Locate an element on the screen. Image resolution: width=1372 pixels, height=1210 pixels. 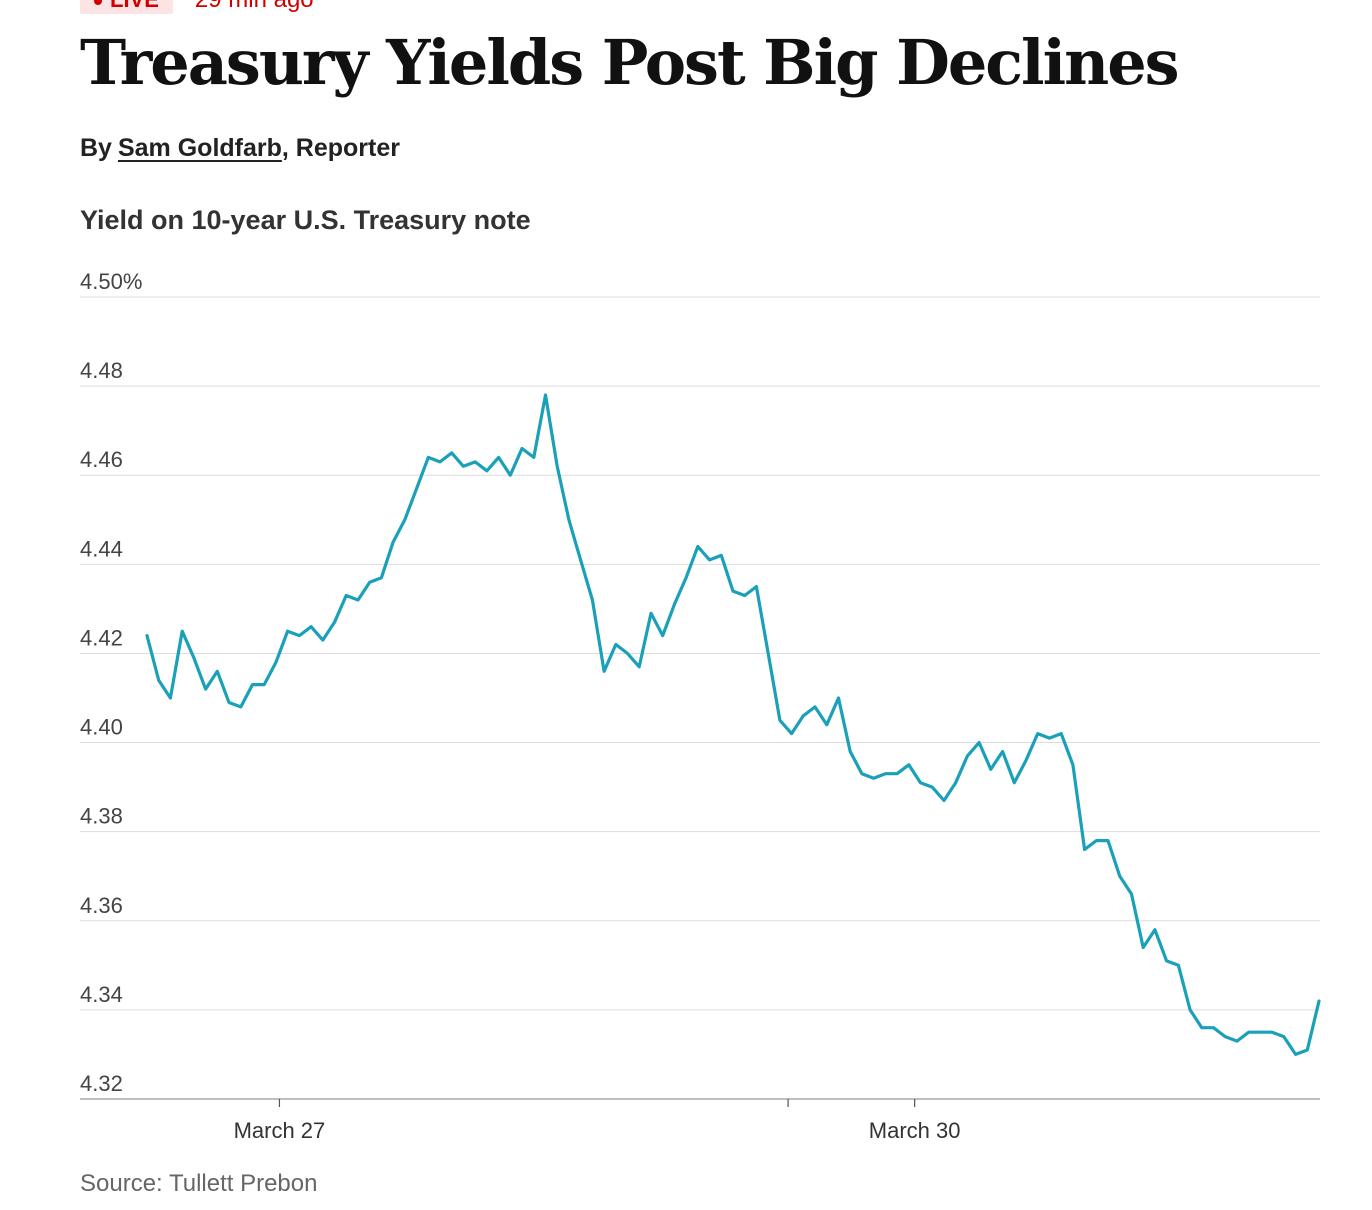
live-badge-label: LIVE is located at coordinates (134, 6).